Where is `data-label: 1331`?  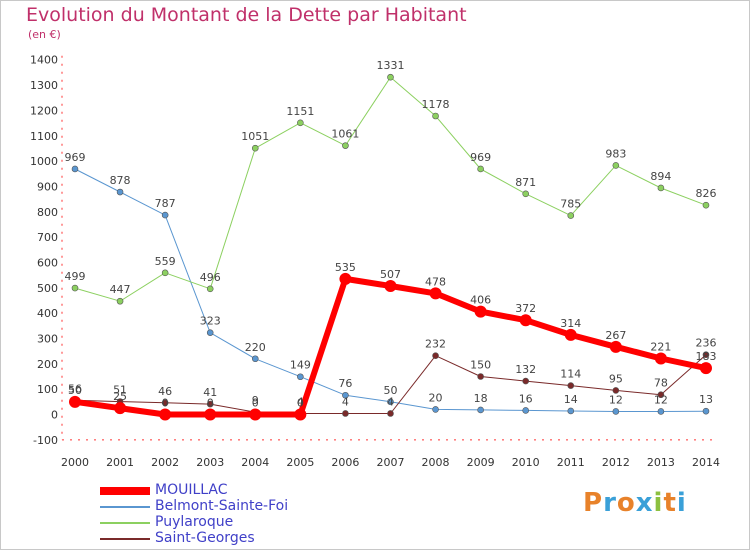 data-label: 1331 is located at coordinates (390, 65).